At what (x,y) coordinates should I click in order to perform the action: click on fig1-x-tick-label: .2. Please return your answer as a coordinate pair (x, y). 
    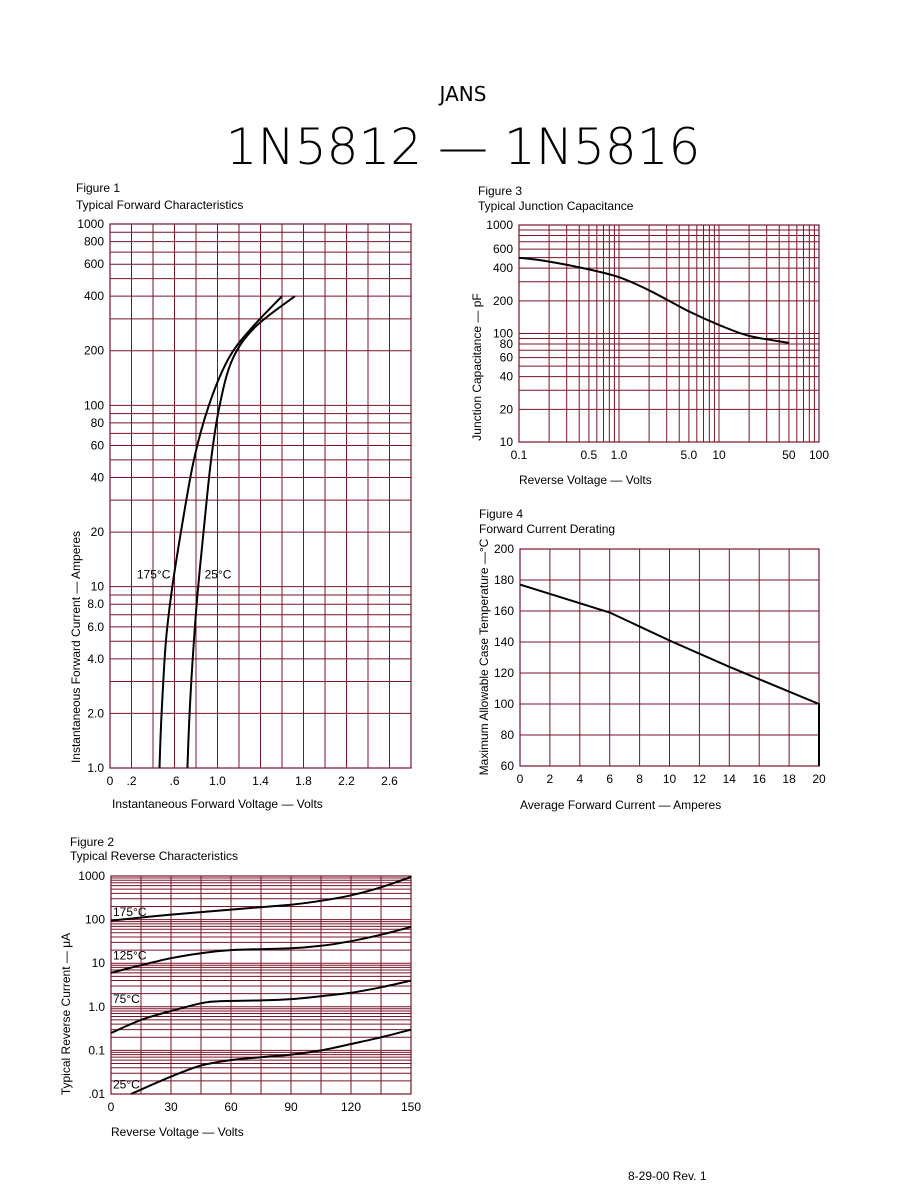
    Looking at the image, I should click on (131, 781).